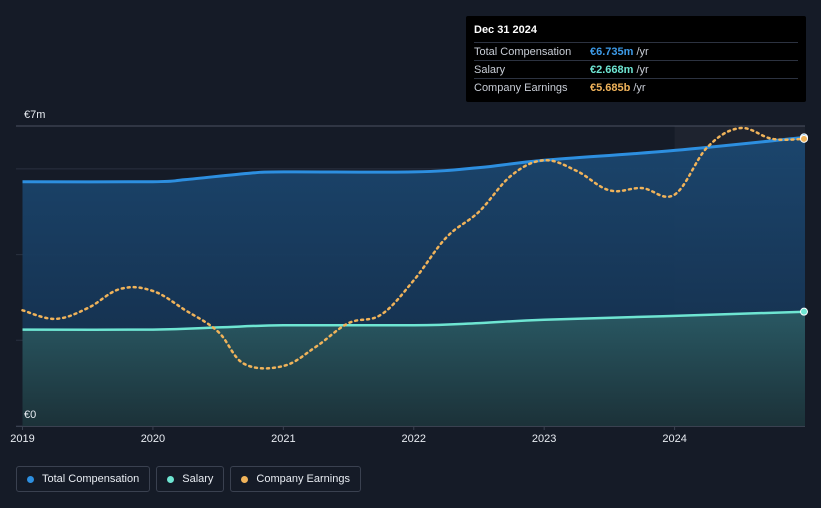 The image size is (821, 508). Describe the element at coordinates (490, 69) in the screenshot. I see `tooltip-label: Salary` at that location.